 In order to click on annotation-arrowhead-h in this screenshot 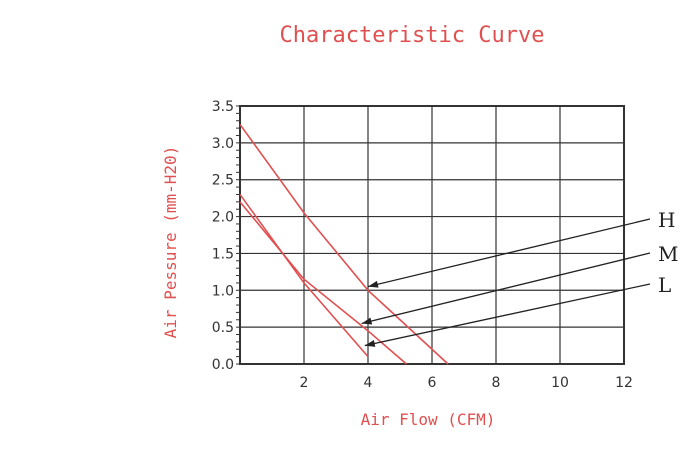, I will do `click(373, 284)`.